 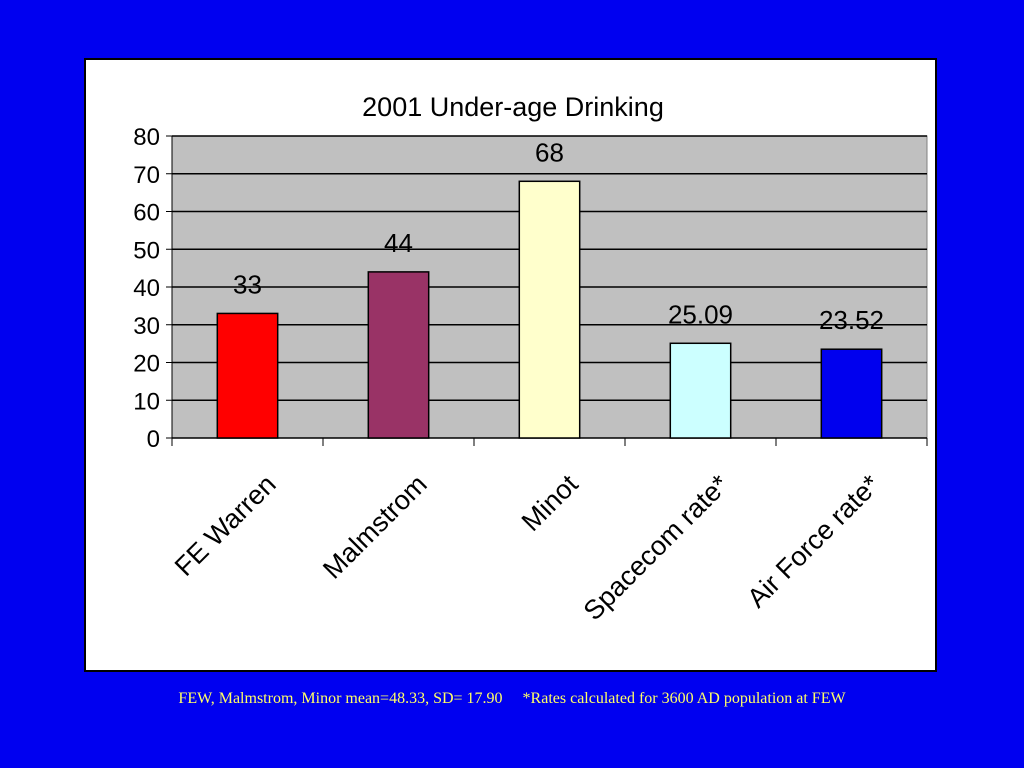 I want to click on data-label: 33, so click(x=247, y=284).